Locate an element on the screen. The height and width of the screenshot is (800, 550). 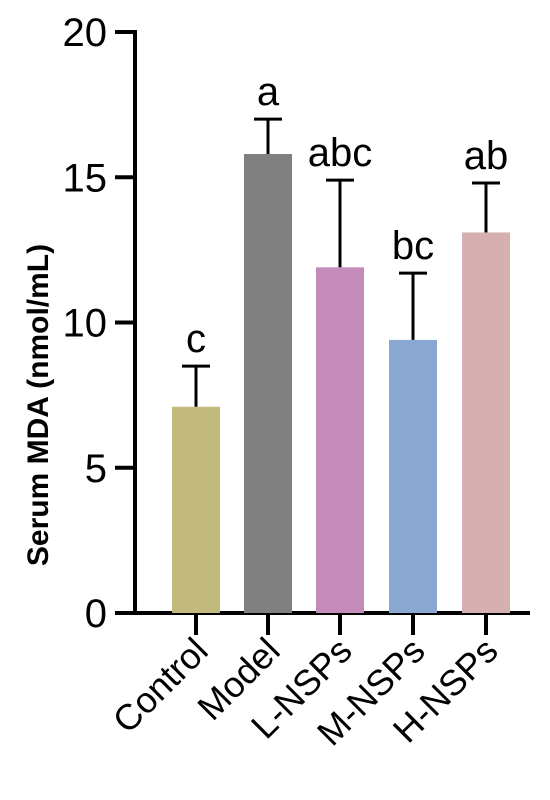
y-ticks: 0 5 10 15 20 is located at coordinates (99, 323).